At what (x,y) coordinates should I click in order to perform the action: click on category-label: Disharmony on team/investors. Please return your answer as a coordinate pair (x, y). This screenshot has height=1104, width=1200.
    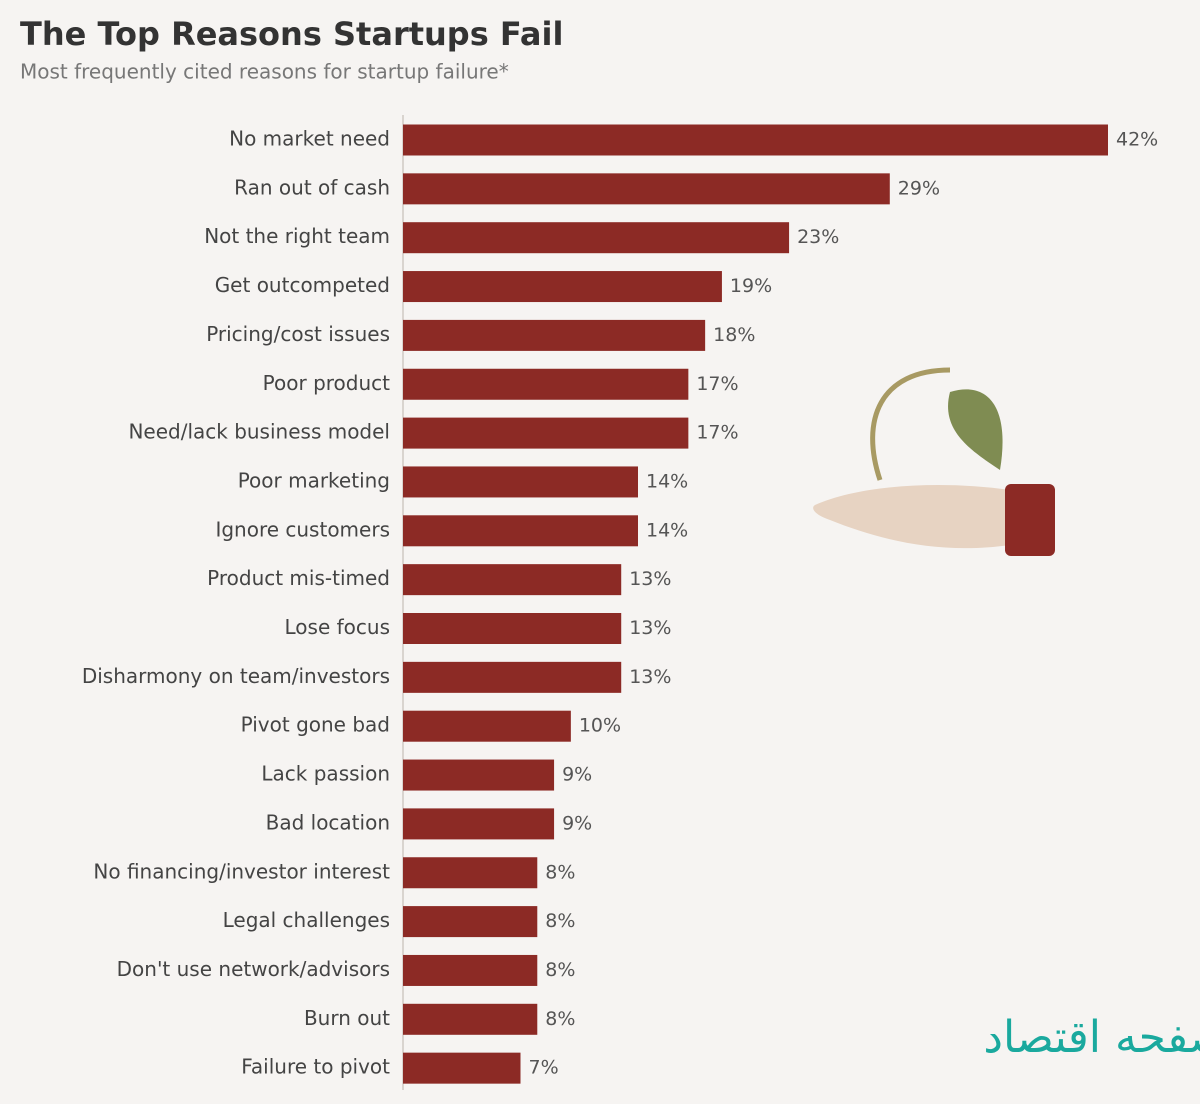
    Looking at the image, I should click on (236, 676).